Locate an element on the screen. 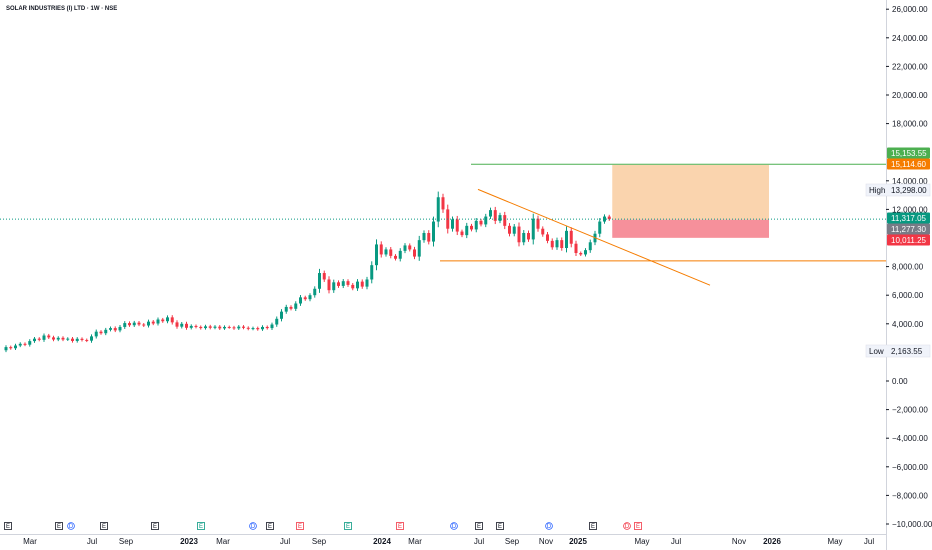 The image size is (932, 550). price-tick-label: −6,000.00 is located at coordinates (910, 467).